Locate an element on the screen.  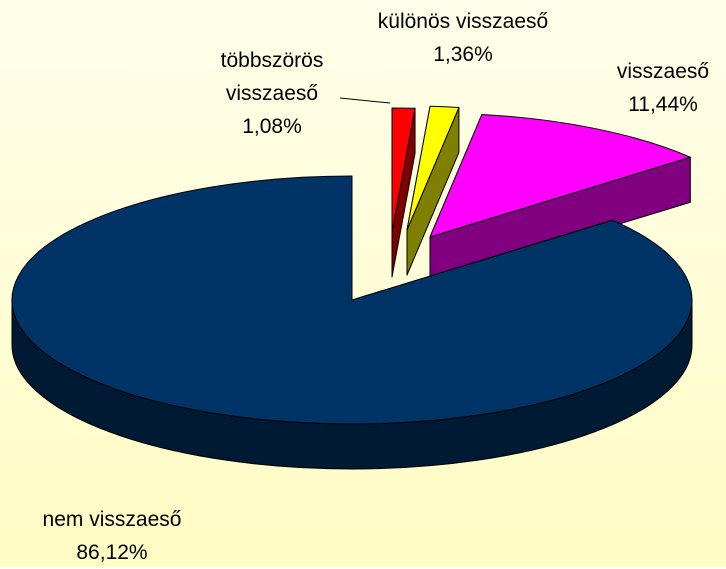
value-label: 86,12% is located at coordinates (112, 552).